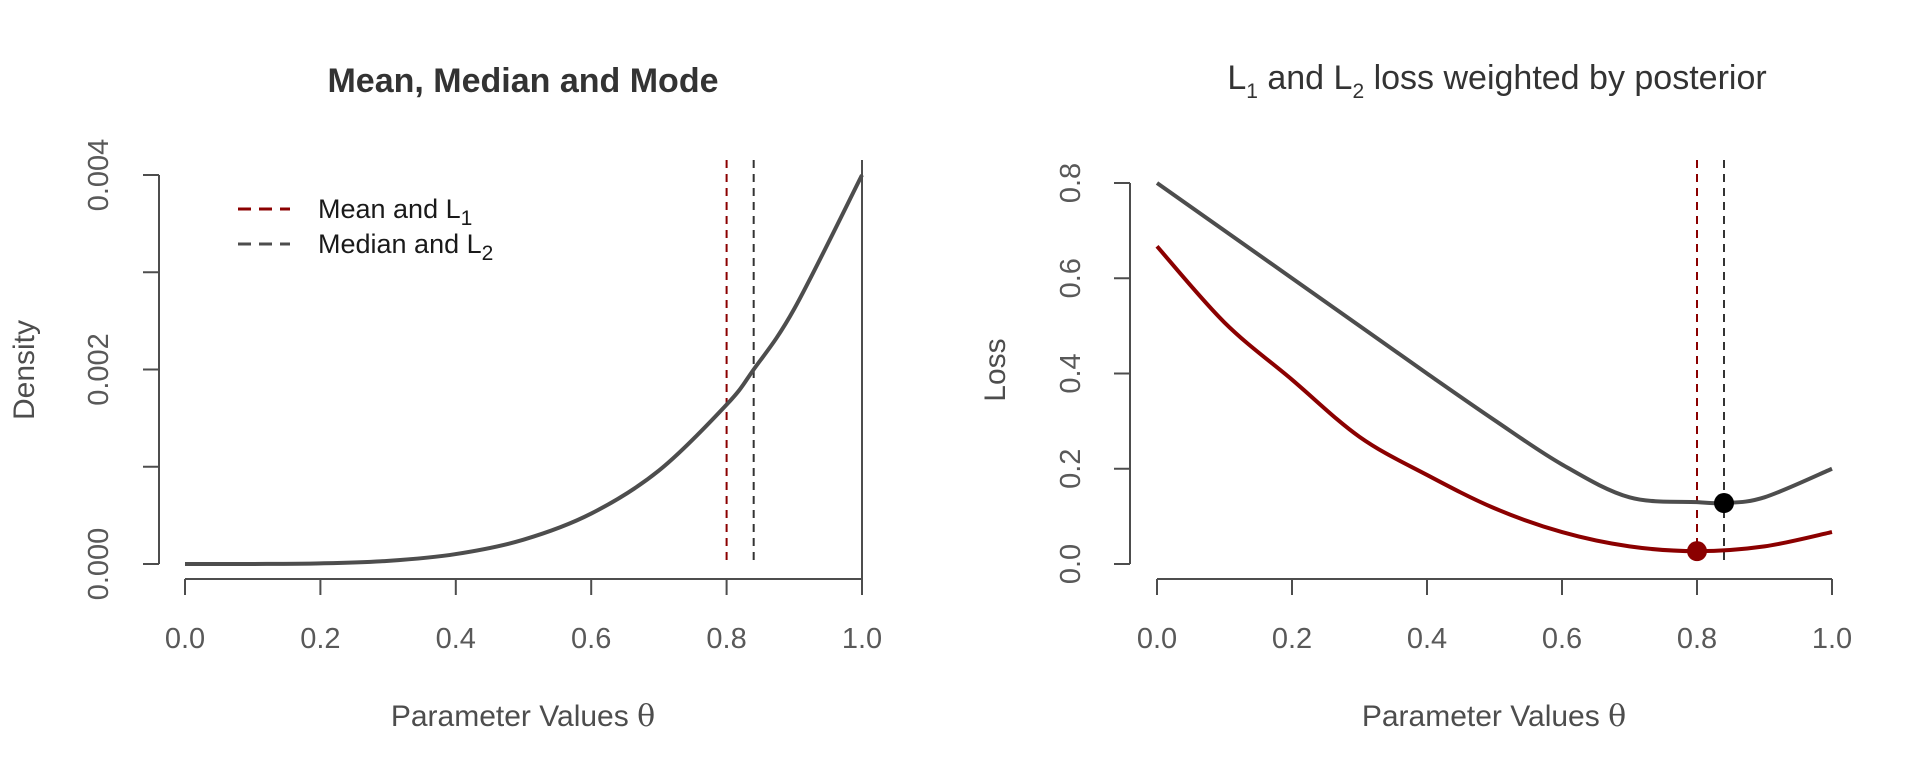  What do you see at coordinates (456, 639) in the screenshot?
I see `left-x-tick-label: 0.4` at bounding box center [456, 639].